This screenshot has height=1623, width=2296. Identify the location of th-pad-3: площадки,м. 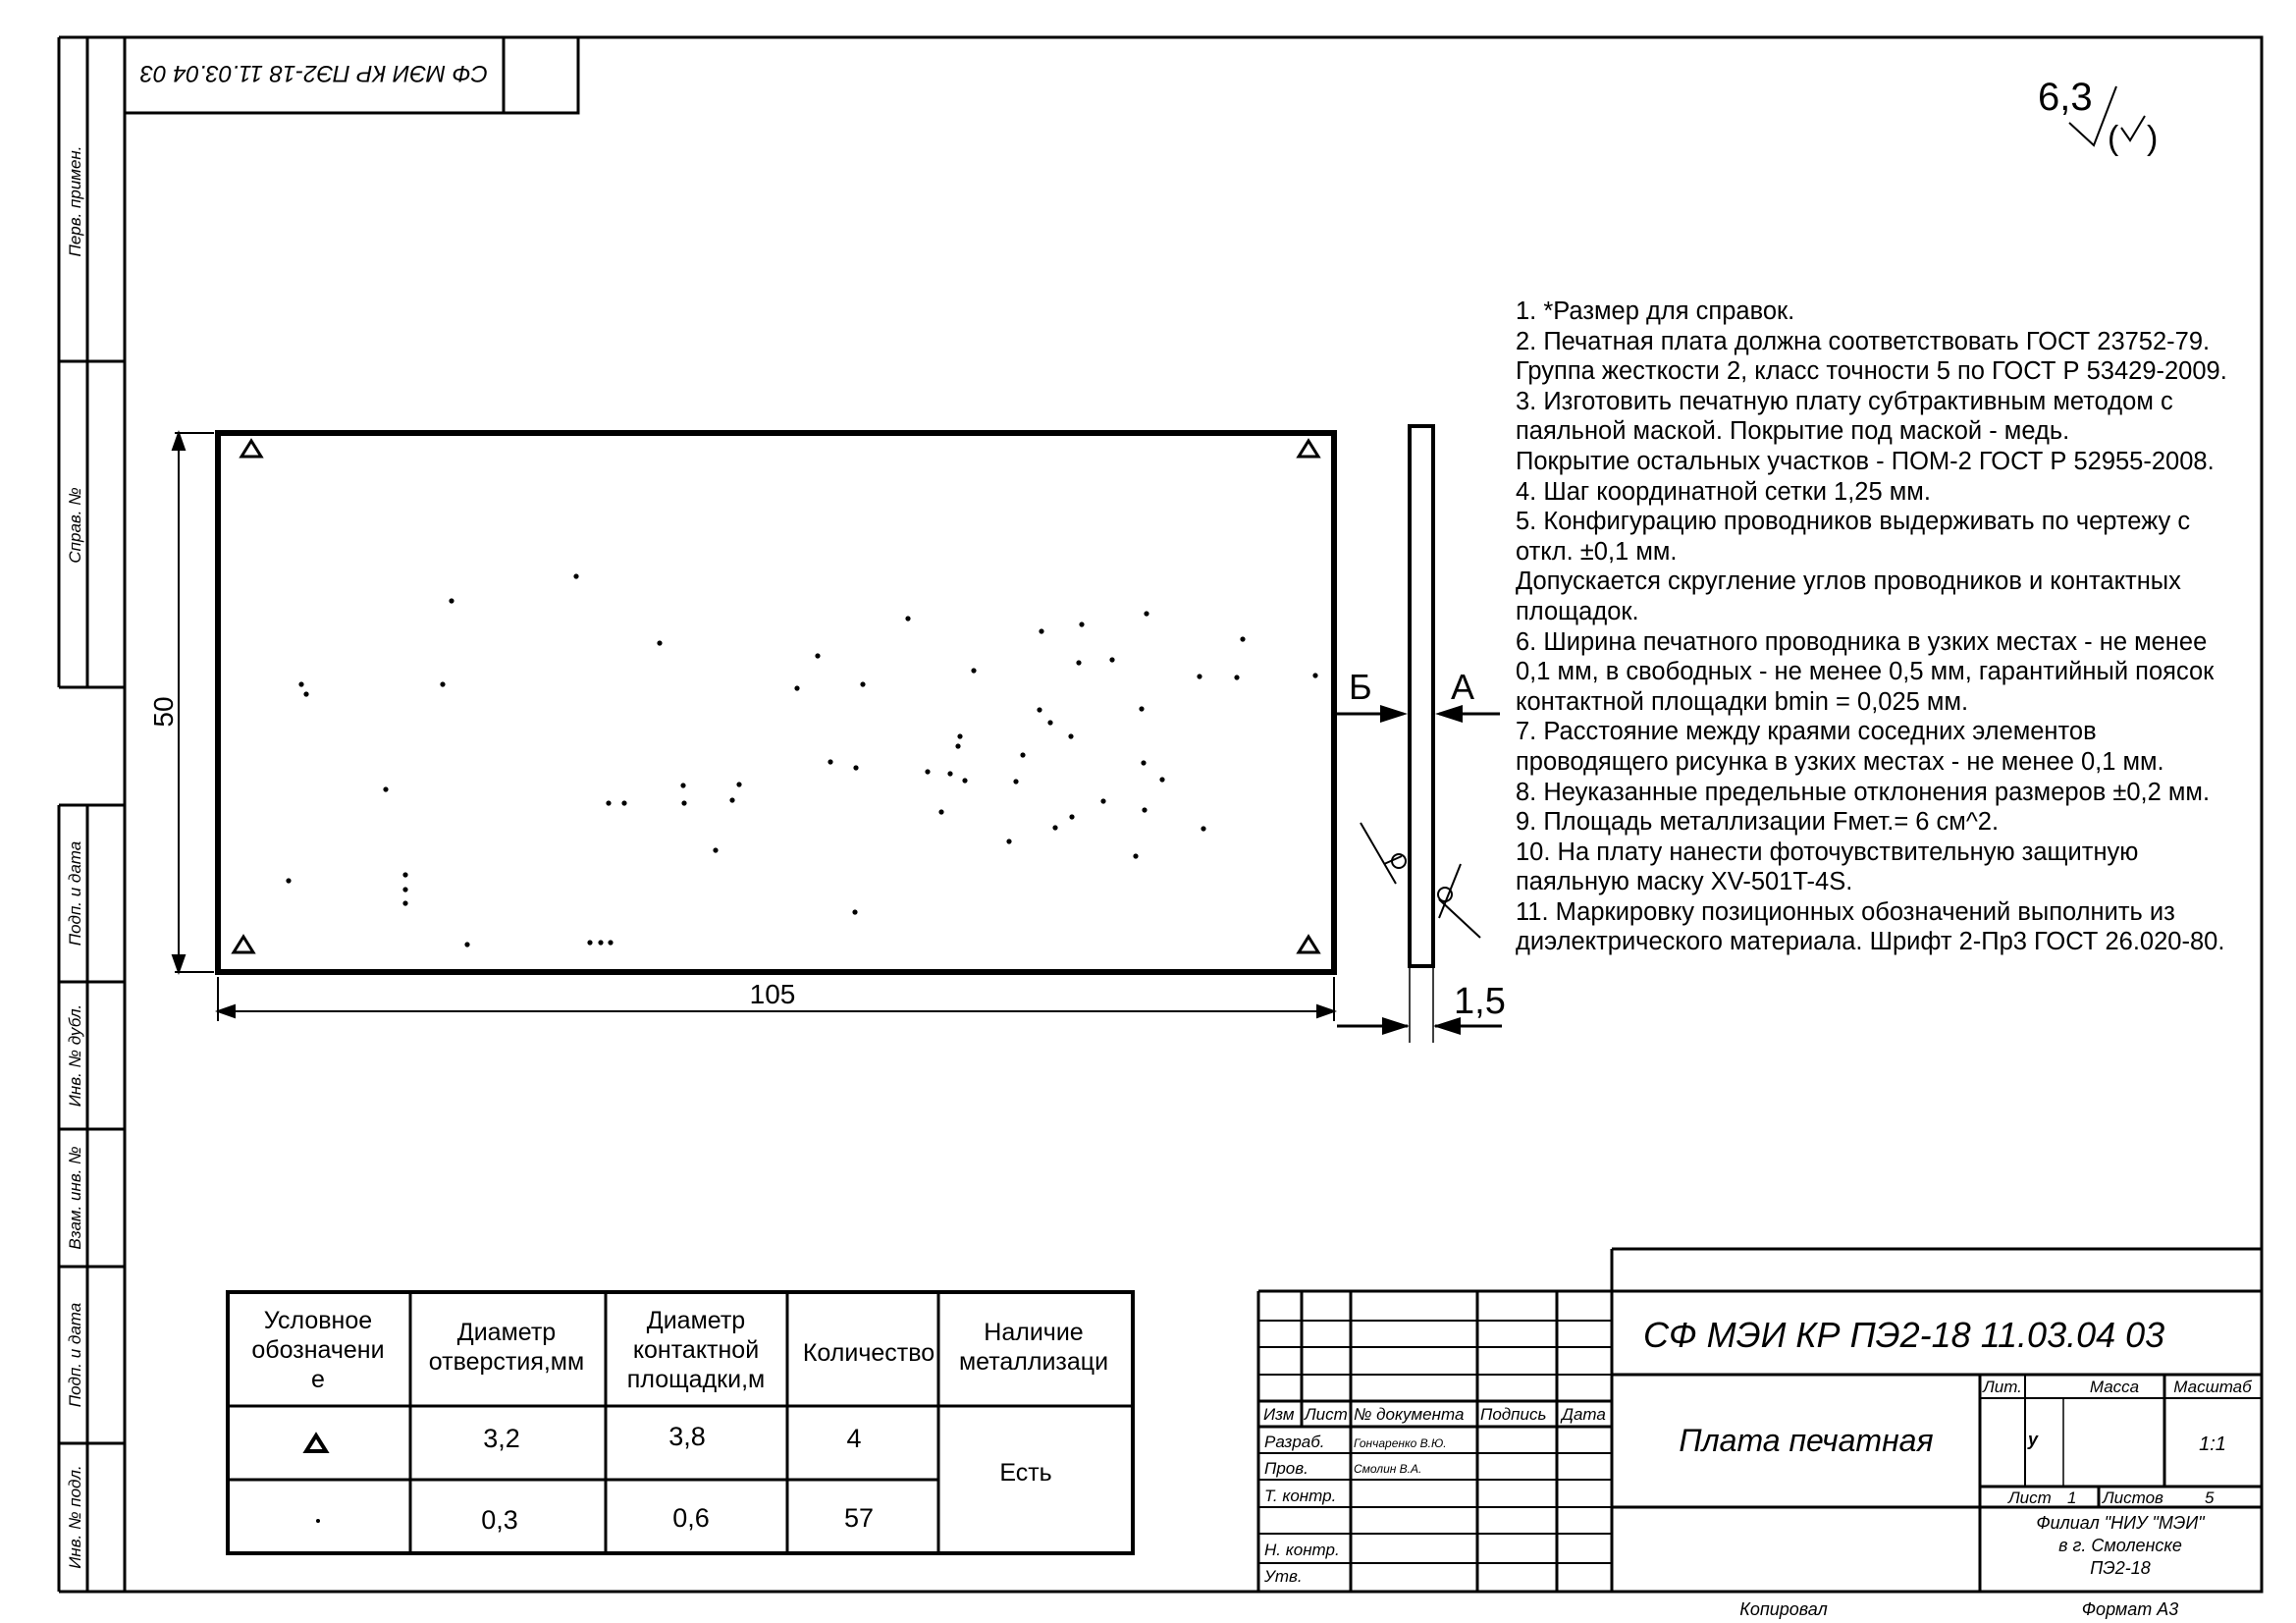
(696, 1380).